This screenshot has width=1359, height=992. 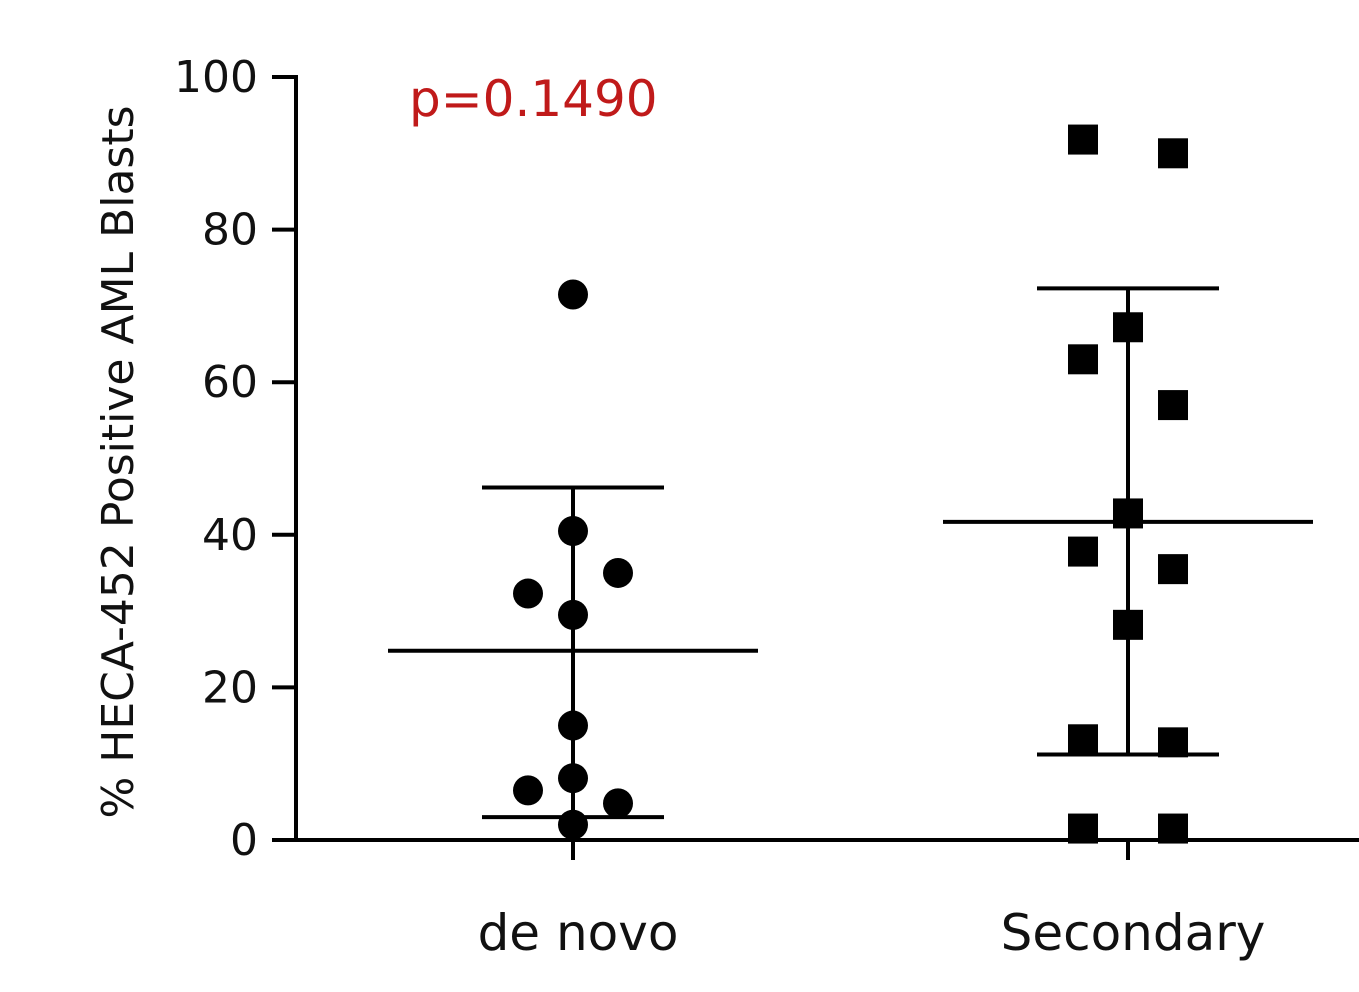 What do you see at coordinates (872, 901) in the screenshot?
I see `x-ticks: de novo Secondary` at bounding box center [872, 901].